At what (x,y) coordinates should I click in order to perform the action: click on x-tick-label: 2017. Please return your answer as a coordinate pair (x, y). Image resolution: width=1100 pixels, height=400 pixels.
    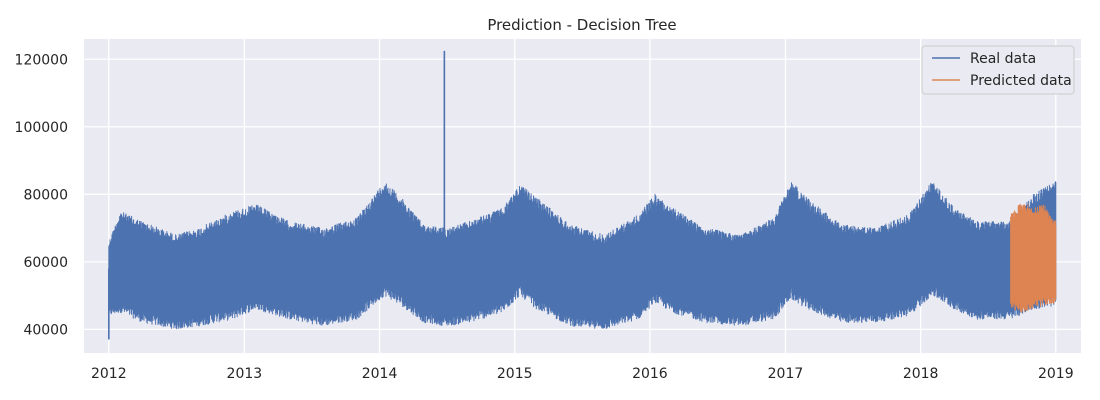
    Looking at the image, I should click on (786, 374).